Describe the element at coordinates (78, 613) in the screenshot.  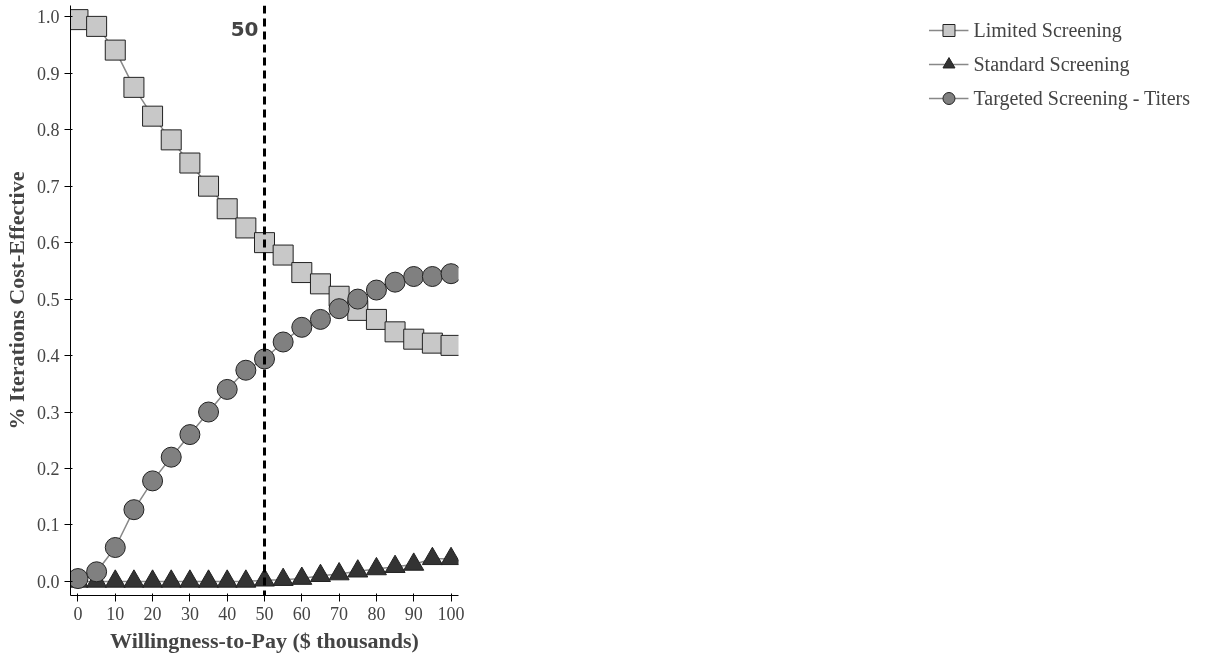
I see `x-tick-label: 0` at that location.